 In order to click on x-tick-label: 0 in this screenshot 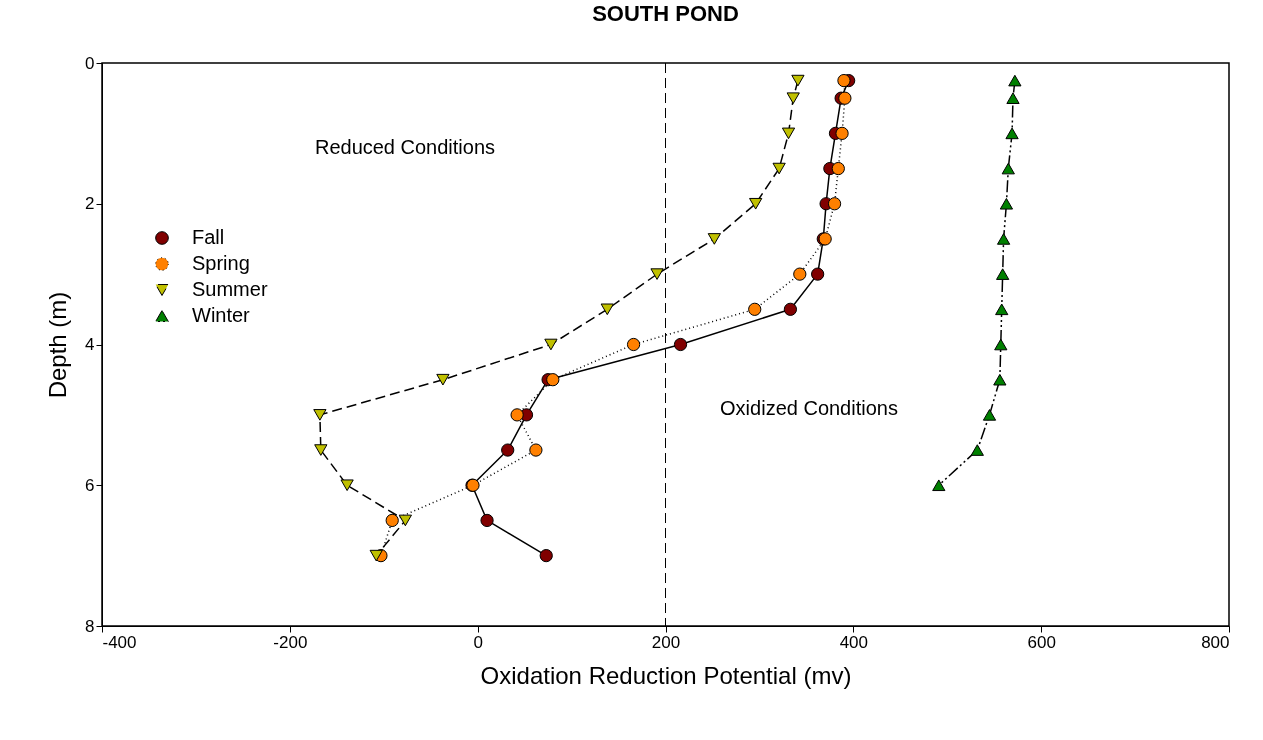, I will do `click(478, 642)`.